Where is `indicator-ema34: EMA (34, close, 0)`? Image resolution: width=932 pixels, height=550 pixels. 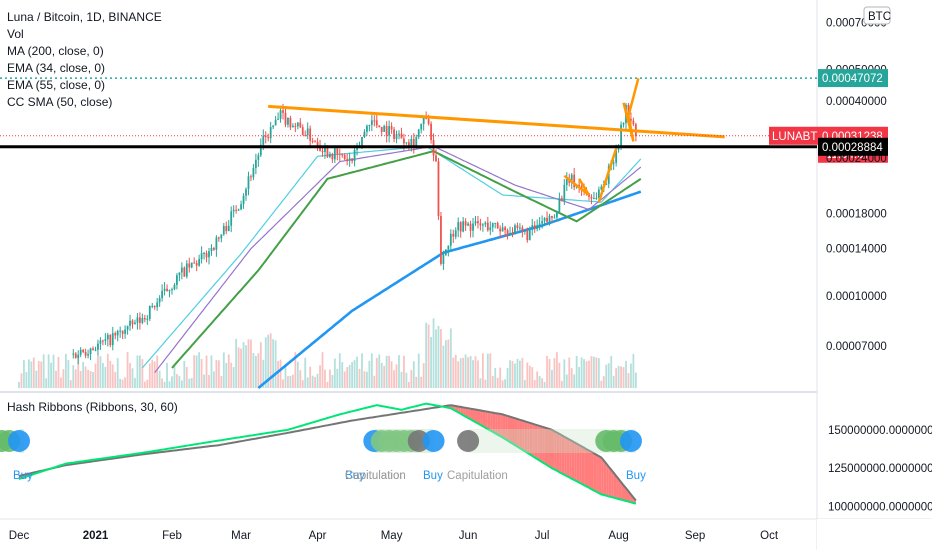 indicator-ema34: EMA (34, close, 0) is located at coordinates (56, 68).